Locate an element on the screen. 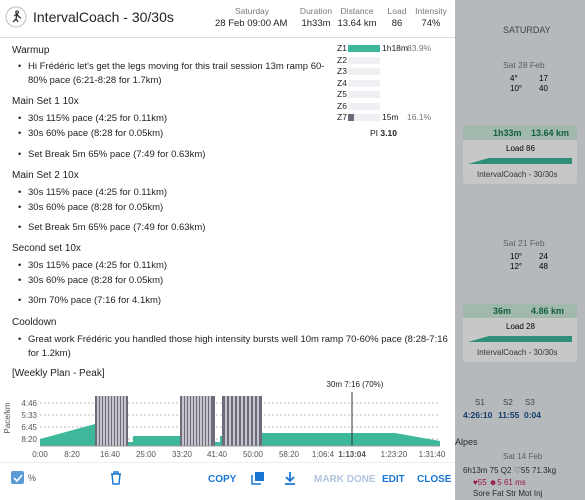 The image size is (585, 500). step: 30m 70% pace (7:16 for 4.1km) is located at coordinates (89, 300).